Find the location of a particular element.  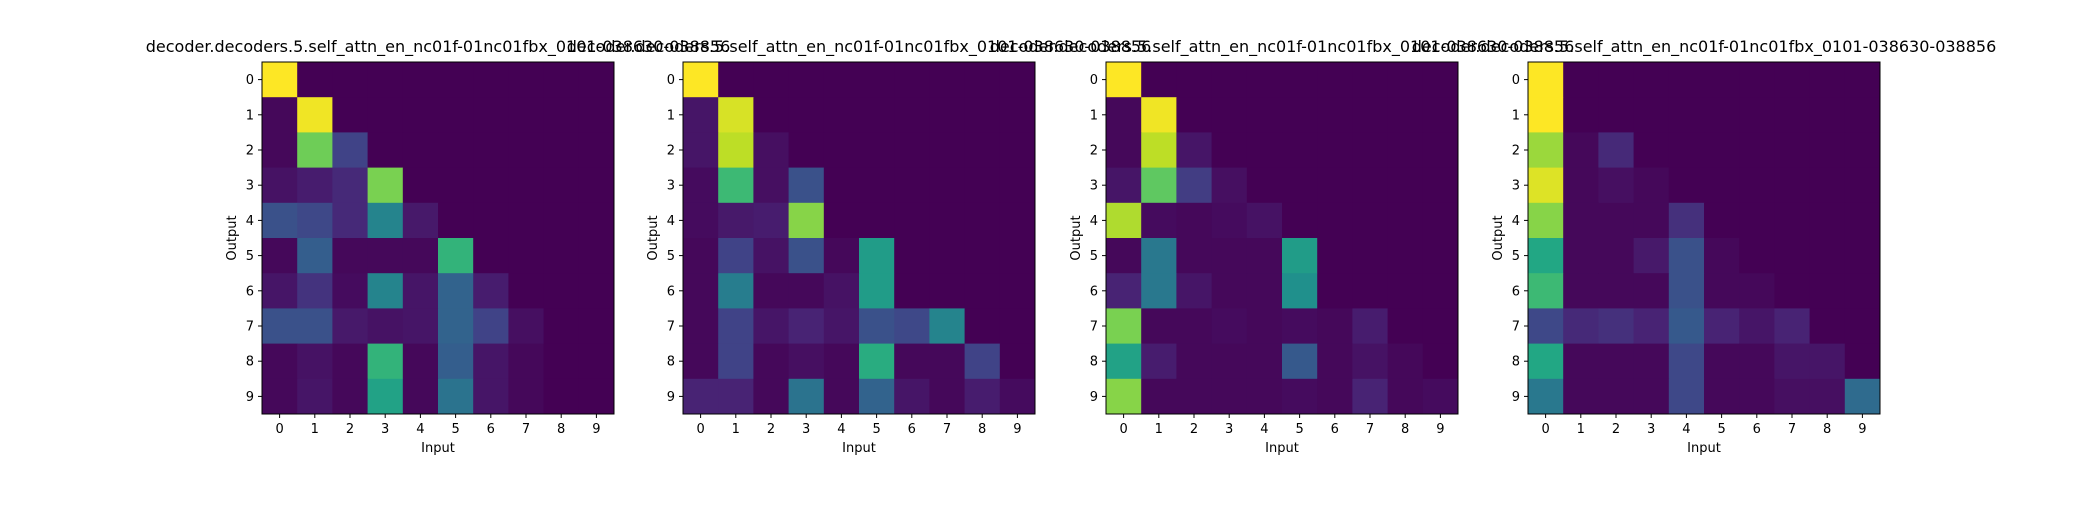

x-tick-label: 4 is located at coordinates (1264, 429).